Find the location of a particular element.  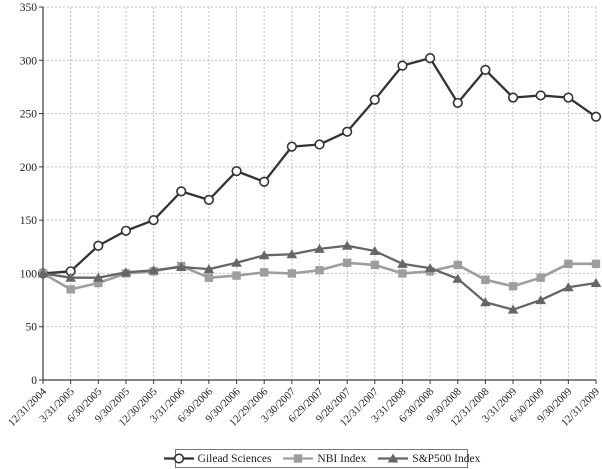

legend-item-sp500-index: S&P500 Index is located at coordinates (428, 459).